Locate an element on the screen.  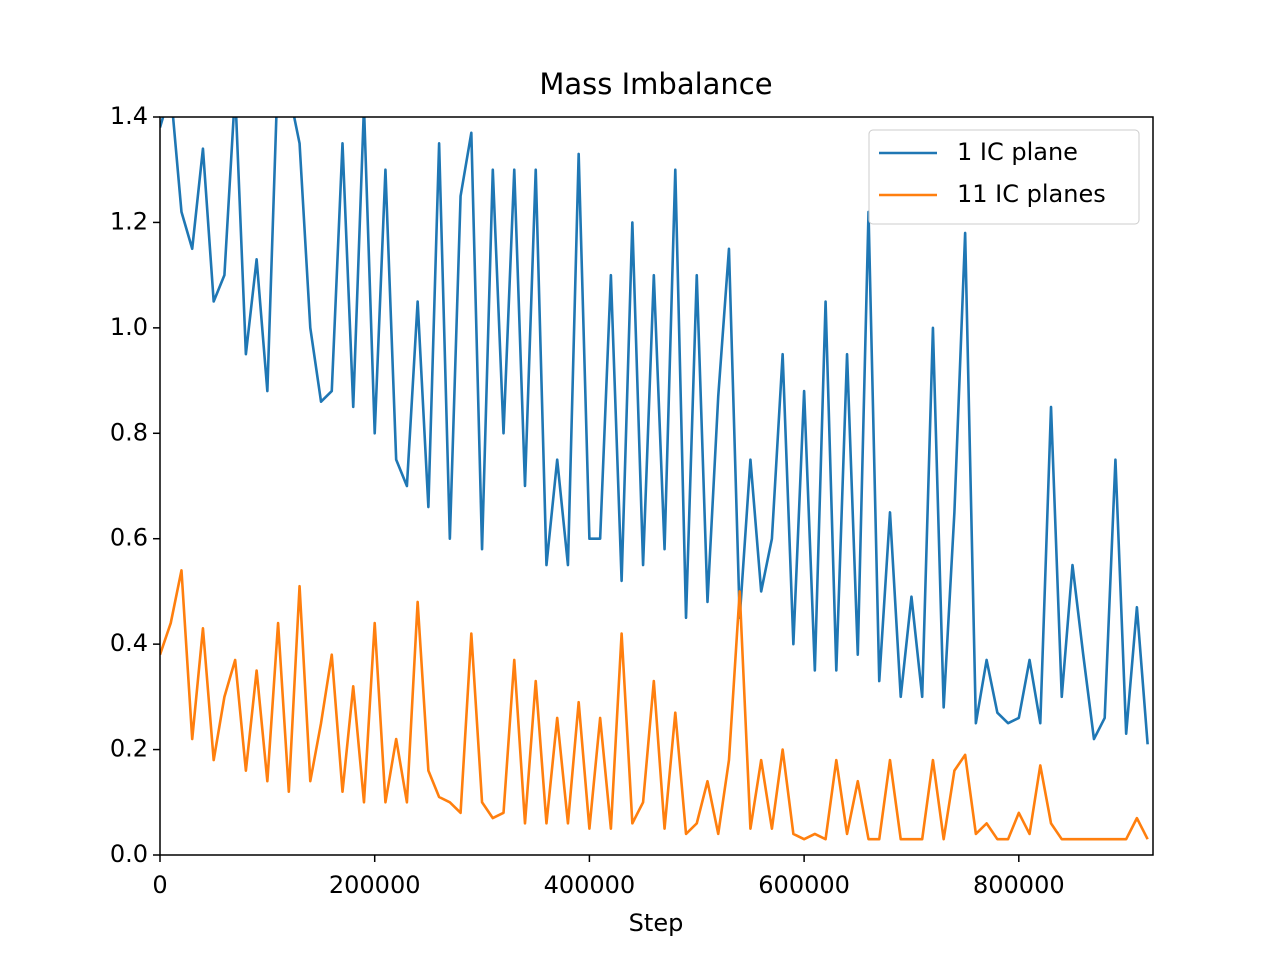
legend-label: 1 IC plane is located at coordinates (1017, 152).